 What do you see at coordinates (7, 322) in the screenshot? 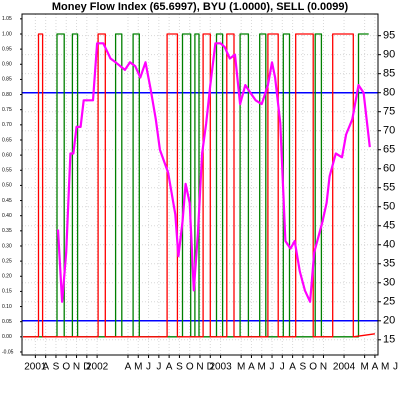
I see `y2-tick-label: 0.05` at bounding box center [7, 322].